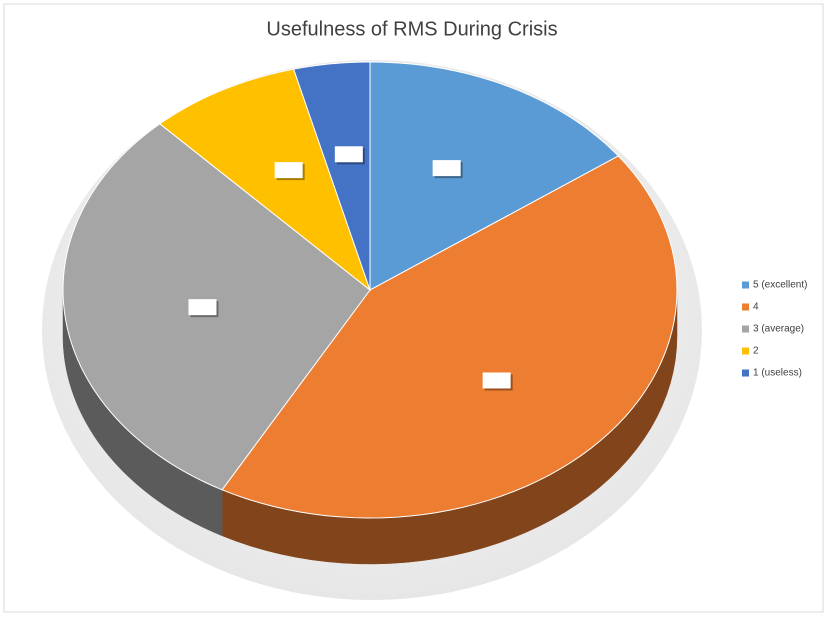 Image resolution: width=827 pixels, height=617 pixels. Describe the element at coordinates (756, 351) in the screenshot. I see `legend-label: 2` at that location.